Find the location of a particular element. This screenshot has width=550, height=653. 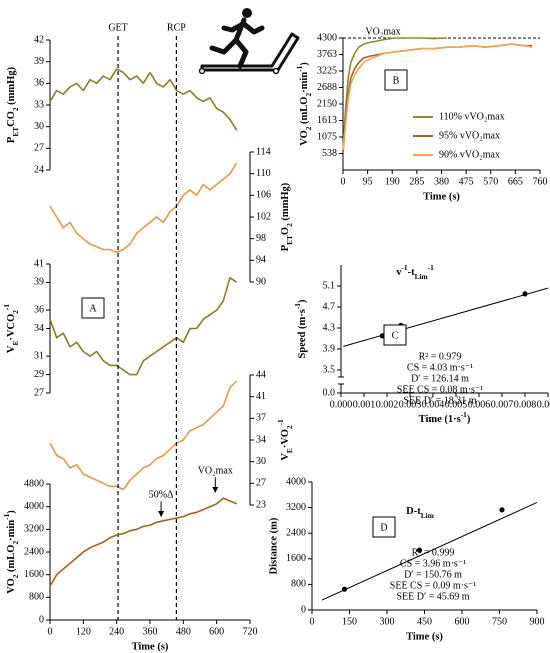

y-tick-label: 90 is located at coordinates (261, 281).